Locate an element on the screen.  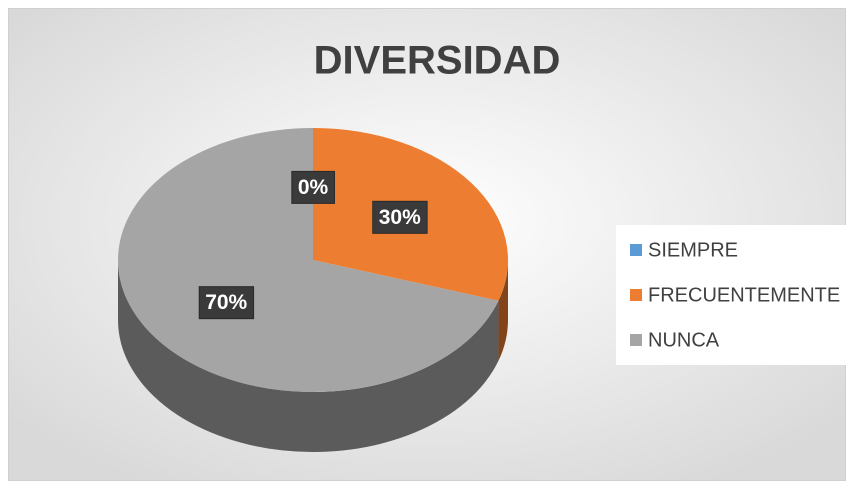
data-label: 0% is located at coordinates (313, 187).